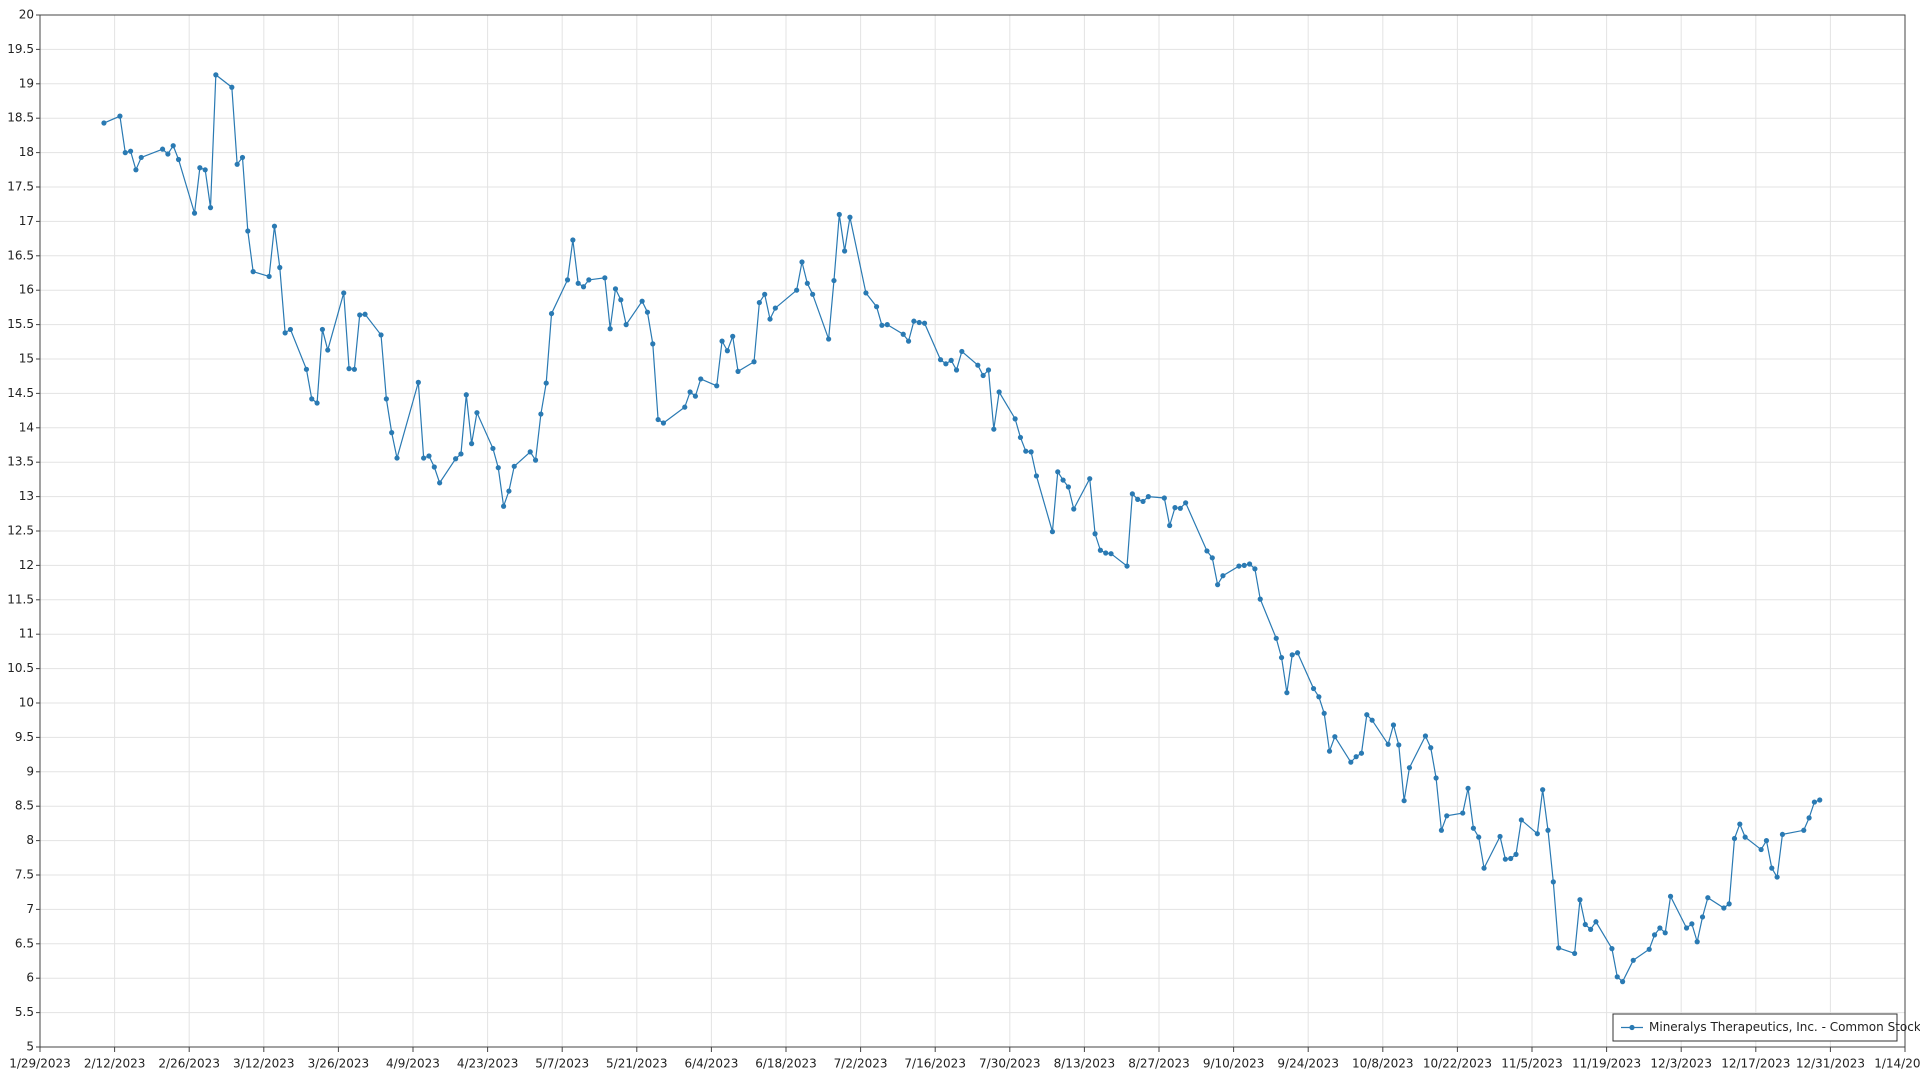  What do you see at coordinates (1159, 1064) in the screenshot?
I see `x-tick-label: 8/27/2023` at bounding box center [1159, 1064].